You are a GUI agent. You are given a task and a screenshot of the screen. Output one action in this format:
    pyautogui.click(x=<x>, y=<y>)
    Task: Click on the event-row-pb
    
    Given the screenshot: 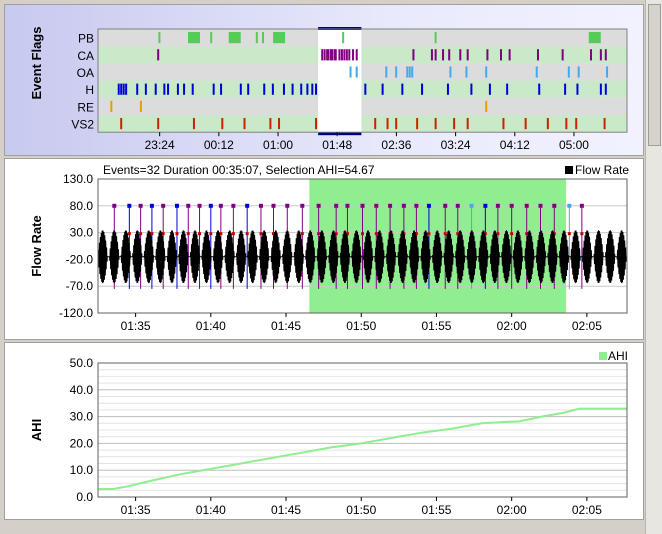 What is the action you would take?
    pyautogui.click(x=362, y=38)
    